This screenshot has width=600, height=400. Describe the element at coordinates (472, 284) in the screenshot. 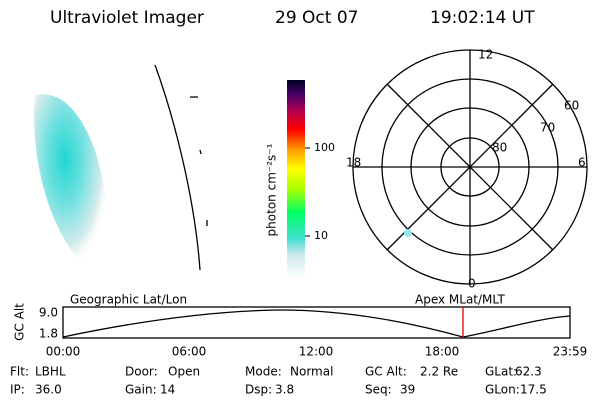

I see `mlt-label: 0` at that location.